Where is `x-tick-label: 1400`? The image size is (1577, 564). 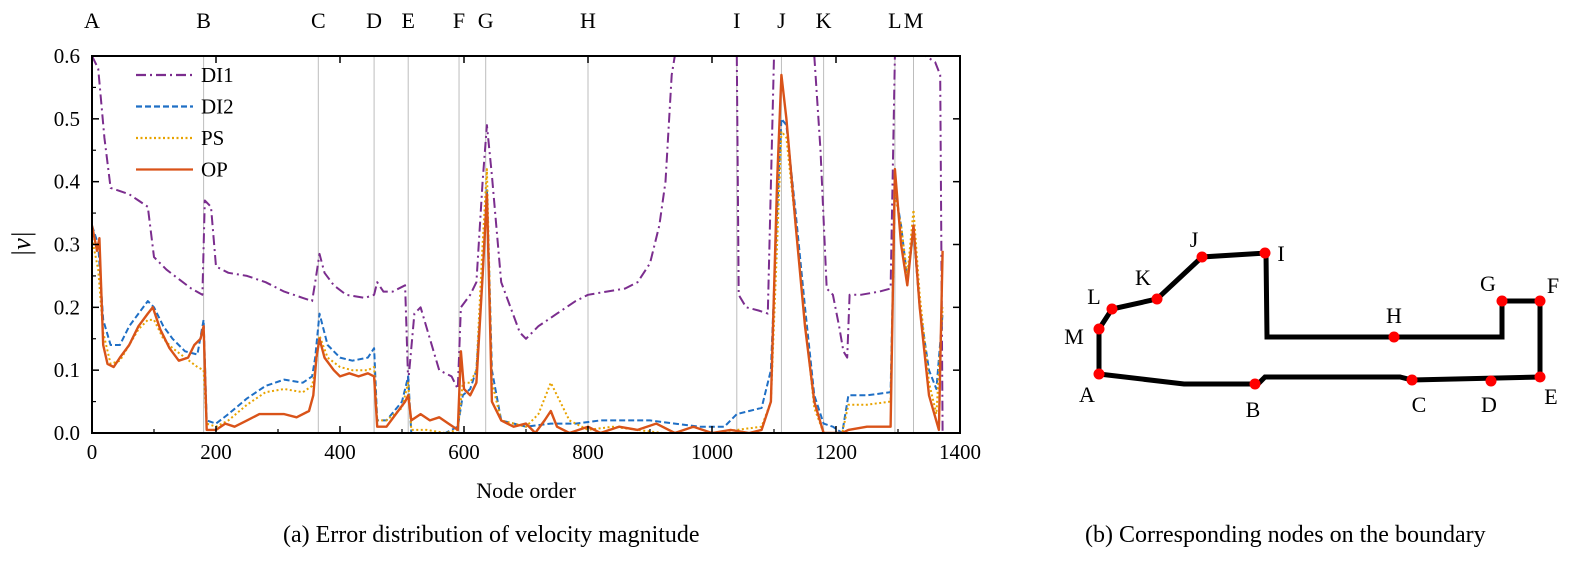 x-tick-label: 1400 is located at coordinates (960, 452).